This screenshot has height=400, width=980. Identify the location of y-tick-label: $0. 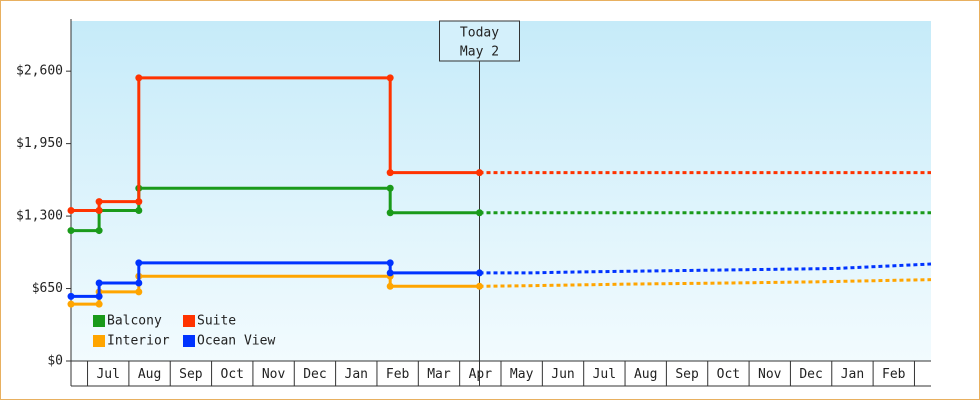
(55, 361).